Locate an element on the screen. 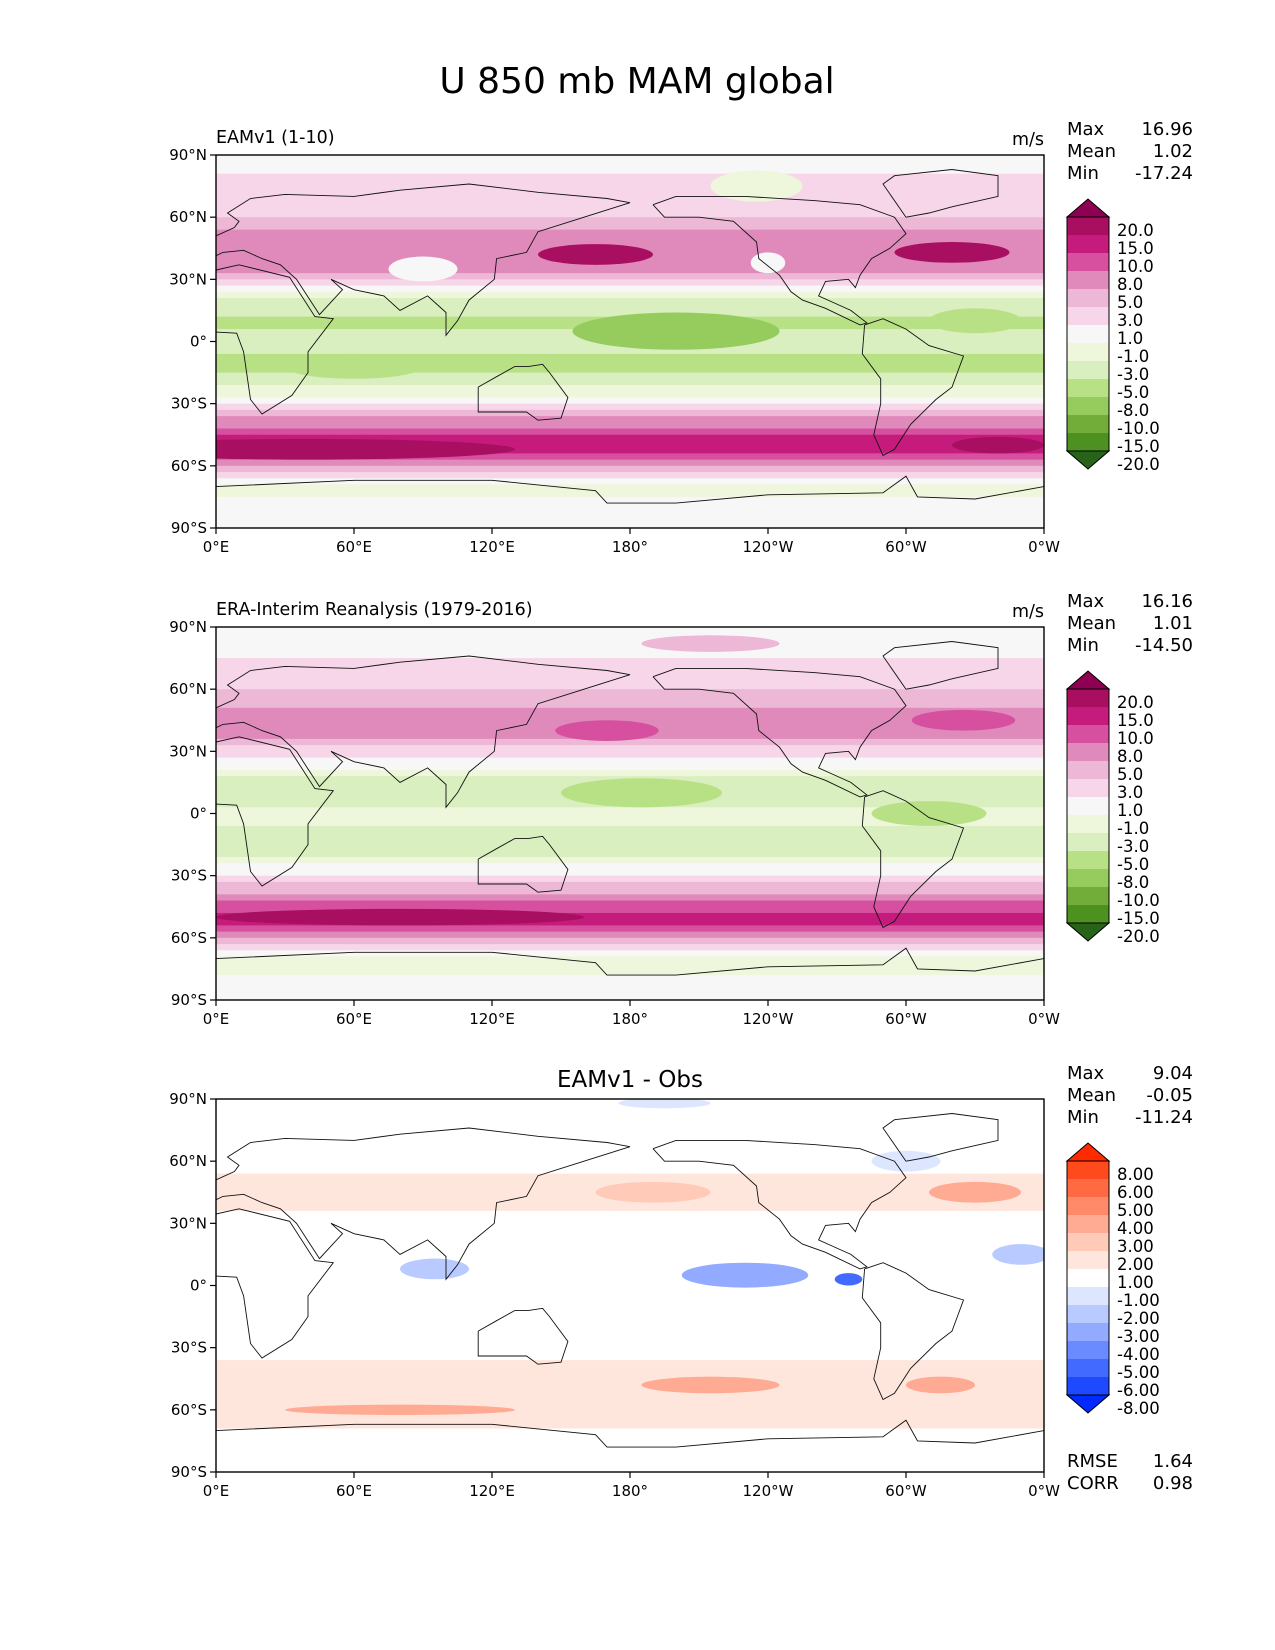 This screenshot has height=1650, width=1275. x-tick-label: 0°W is located at coordinates (1044, 1491).